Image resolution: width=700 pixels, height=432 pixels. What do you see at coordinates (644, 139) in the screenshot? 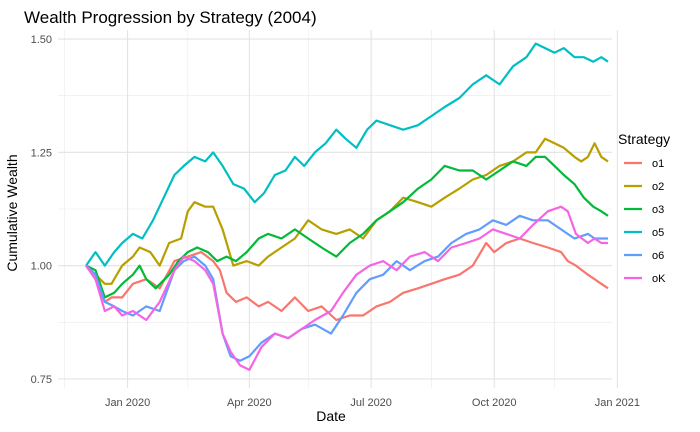
I see `legend-title: Strategy` at bounding box center [644, 139].